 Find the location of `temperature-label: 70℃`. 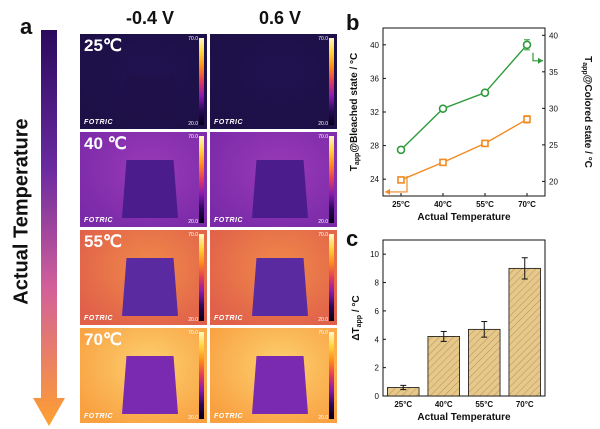

temperature-label: 70℃ is located at coordinates (103, 339).